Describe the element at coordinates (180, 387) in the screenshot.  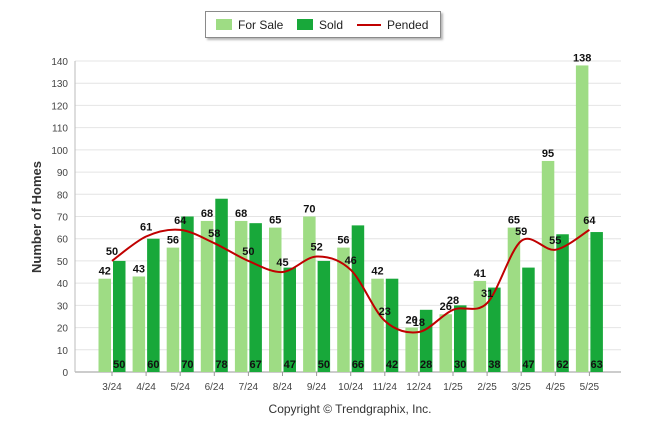
I see `x-tick-label: 5/24` at that location.